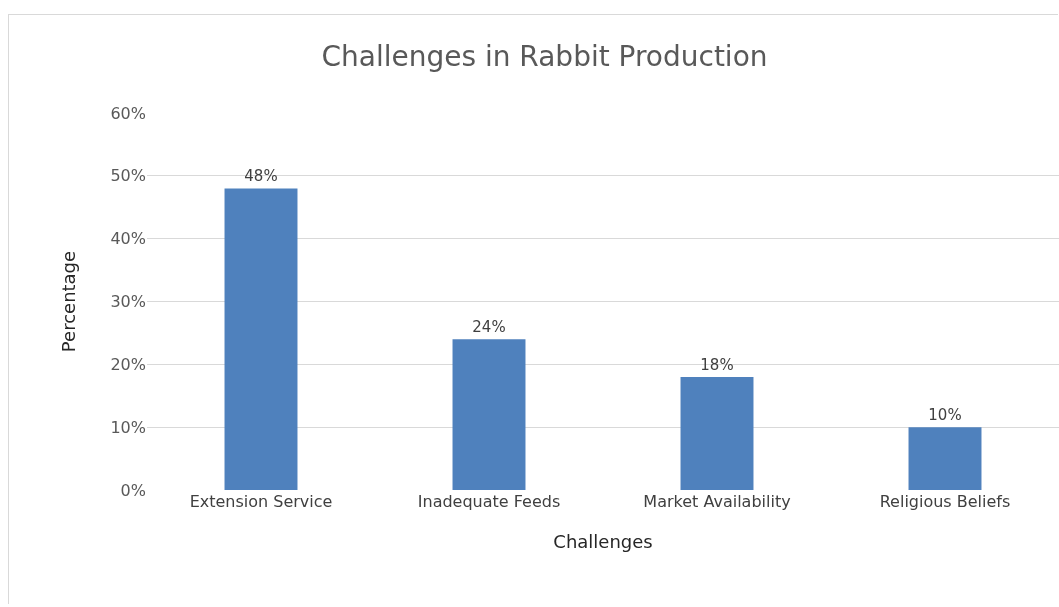 This screenshot has height=607, width=1059. I want to click on data-label: 24%, so click(489, 327).